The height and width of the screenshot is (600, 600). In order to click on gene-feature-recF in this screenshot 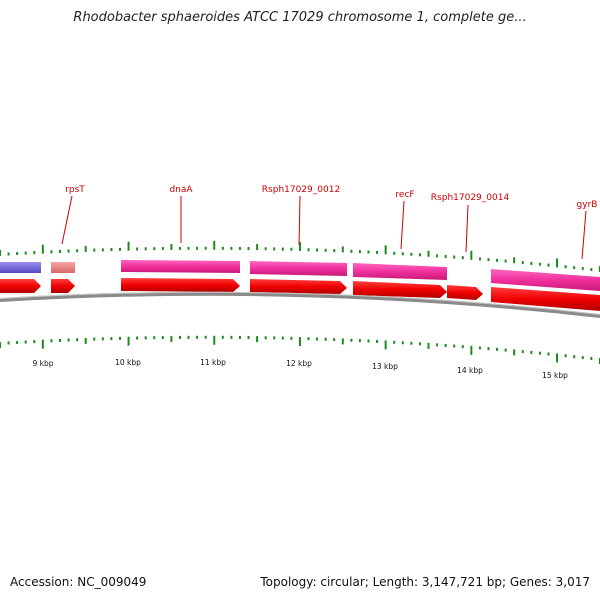, I will do `click(400, 271)`.